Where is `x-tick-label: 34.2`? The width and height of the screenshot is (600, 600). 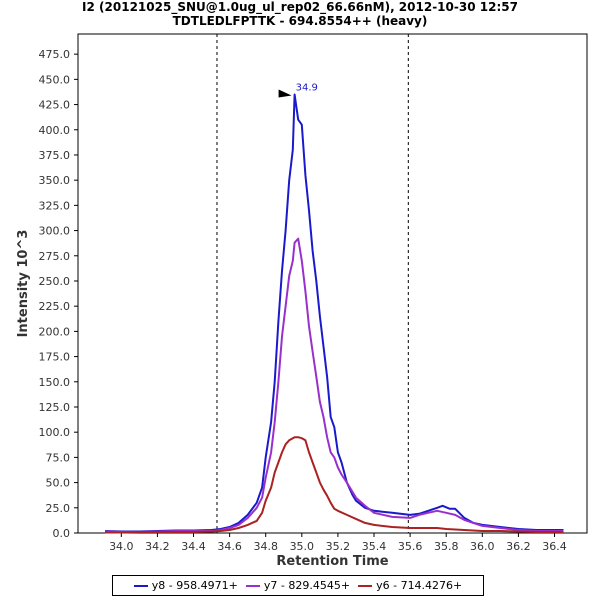
x-tick-label: 34.2 is located at coordinates (157, 546).